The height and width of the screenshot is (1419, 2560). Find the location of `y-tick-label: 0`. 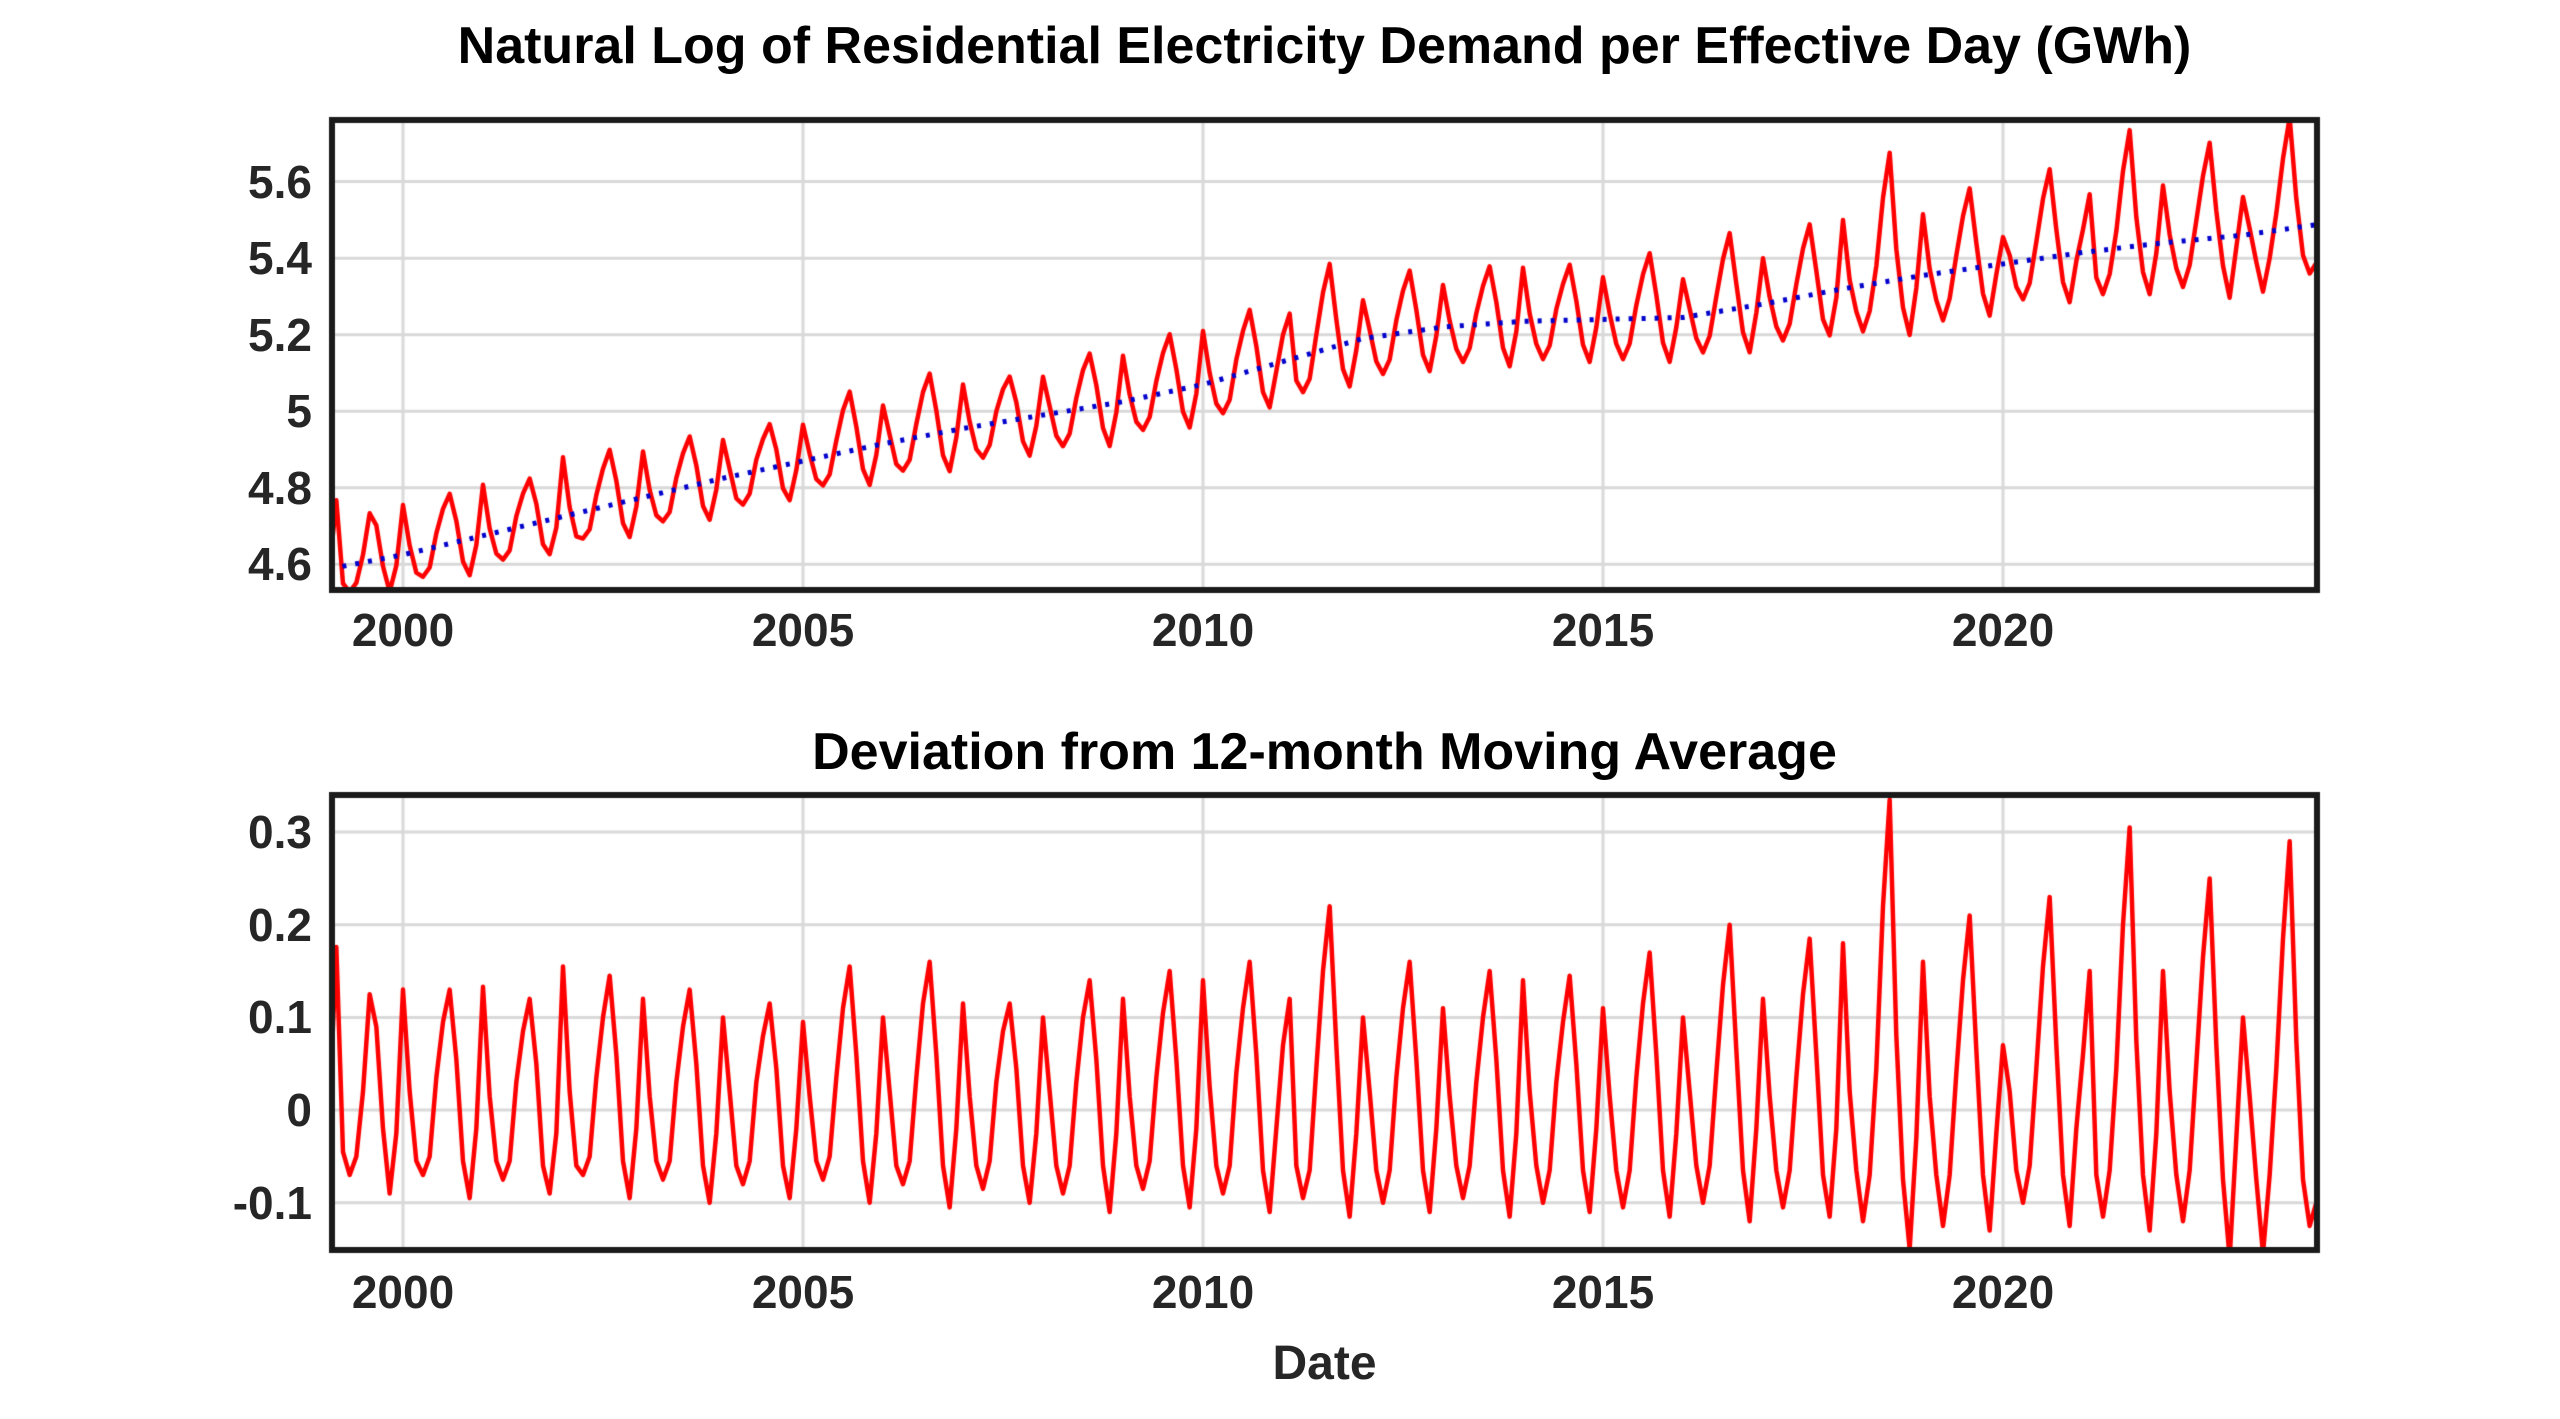

y-tick-label: 0 is located at coordinates (299, 1110).